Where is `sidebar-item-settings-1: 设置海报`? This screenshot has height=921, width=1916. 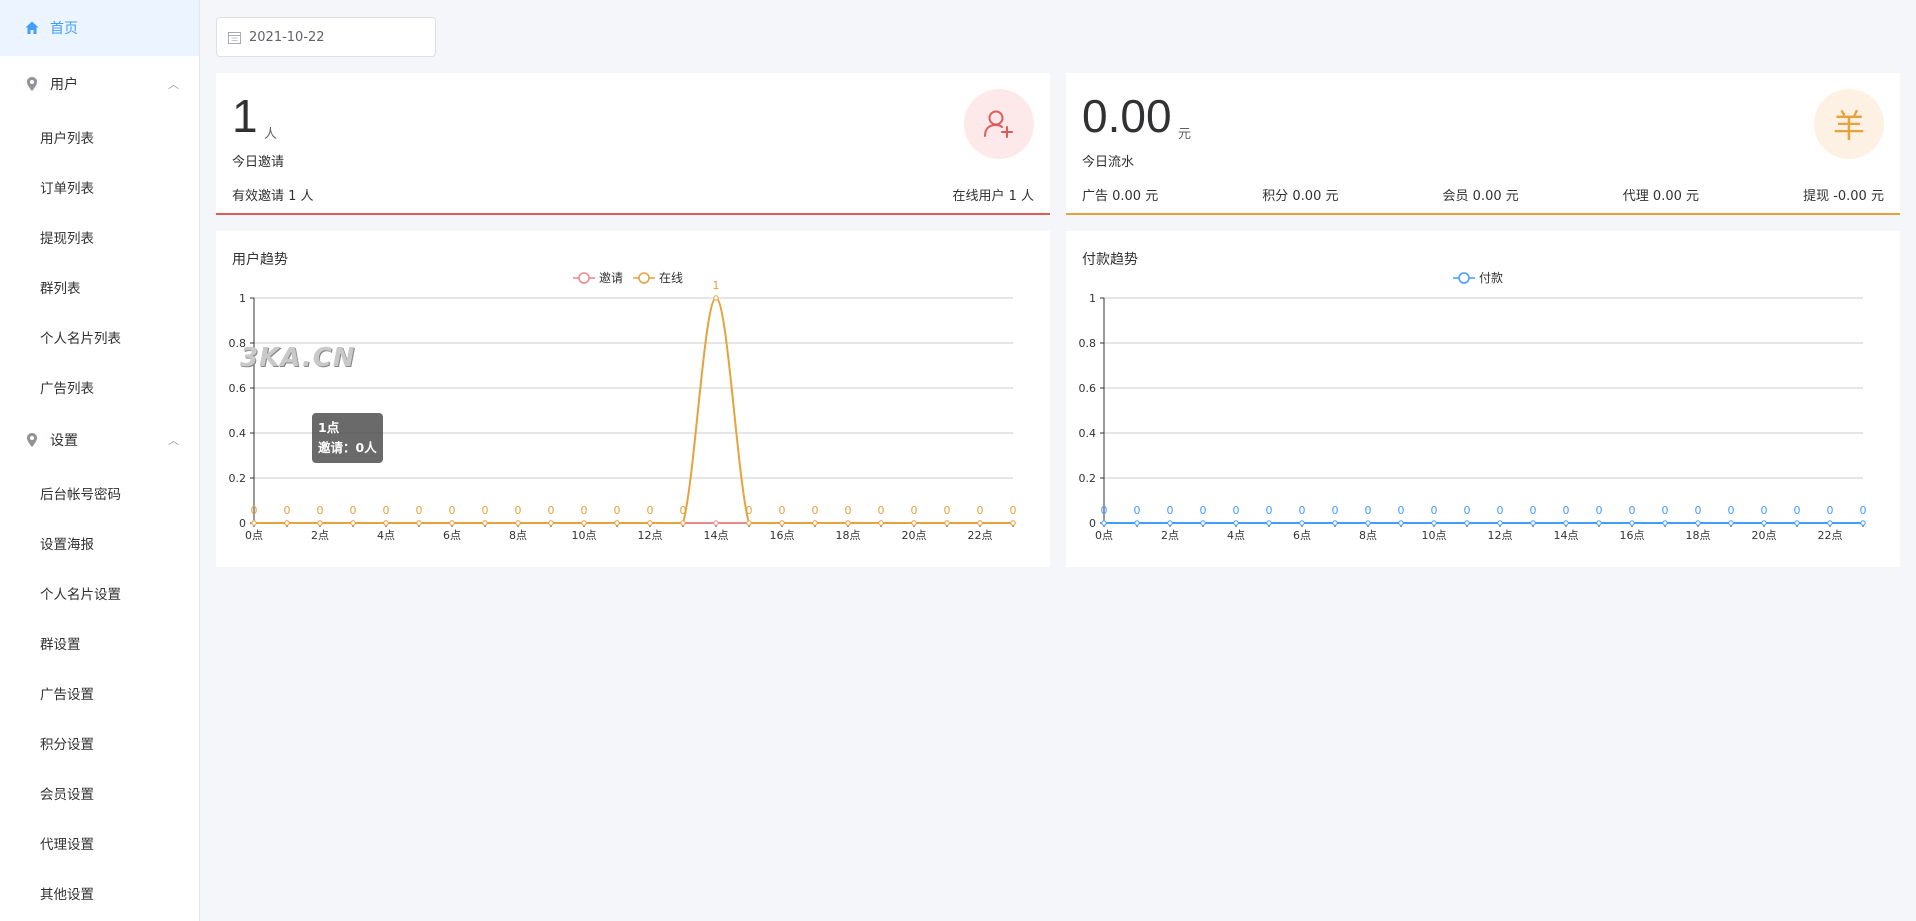 sidebar-item-settings-1: 设置海报 is located at coordinates (67, 545).